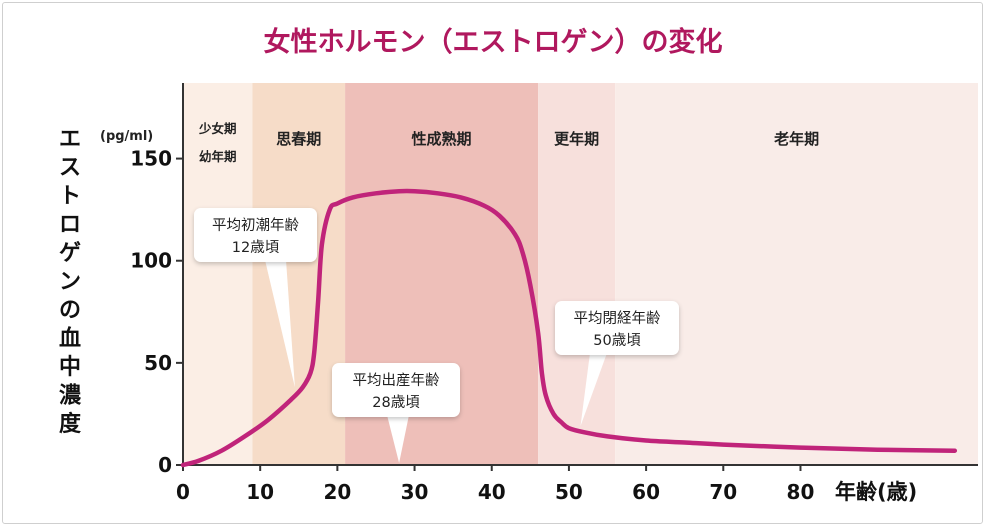 Image resolution: width=987 pixels, height=528 pixels. What do you see at coordinates (260, 492) in the screenshot?
I see `x-tick-label-10: 10` at bounding box center [260, 492].